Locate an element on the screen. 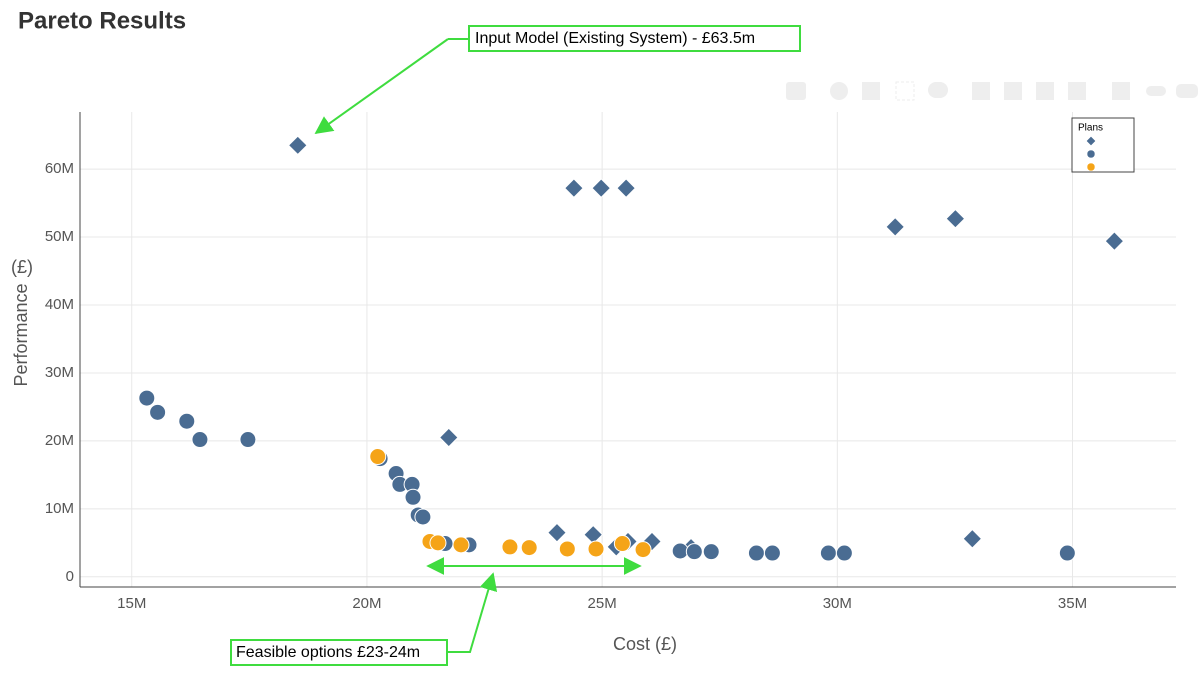 The width and height of the screenshot is (1200, 675). tool-compare is located at coordinates (1187, 91).